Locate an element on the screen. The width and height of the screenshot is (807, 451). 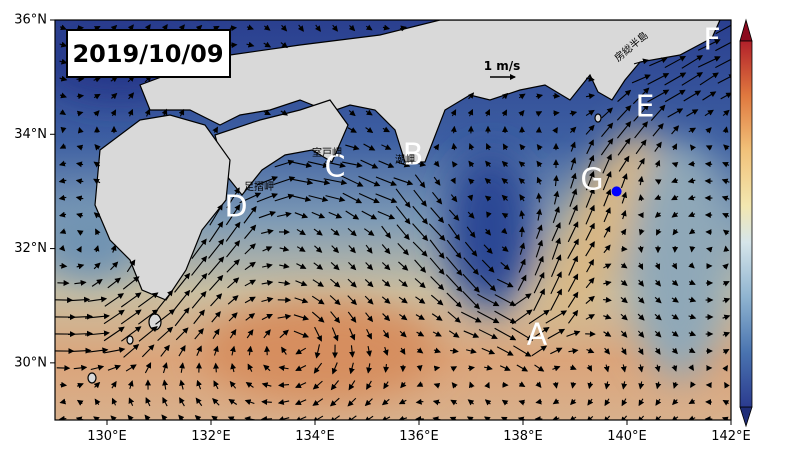
observation-point is located at coordinates (617, 191).